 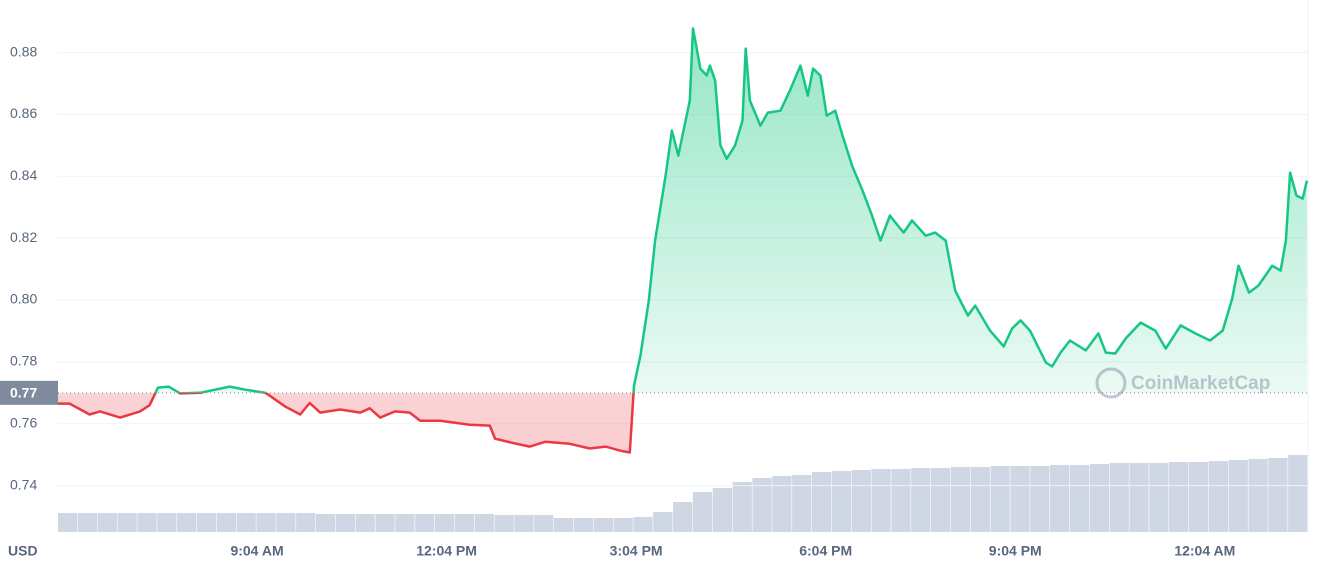 What do you see at coordinates (23, 113) in the screenshot?
I see `y-tick-label: 0.86` at bounding box center [23, 113].